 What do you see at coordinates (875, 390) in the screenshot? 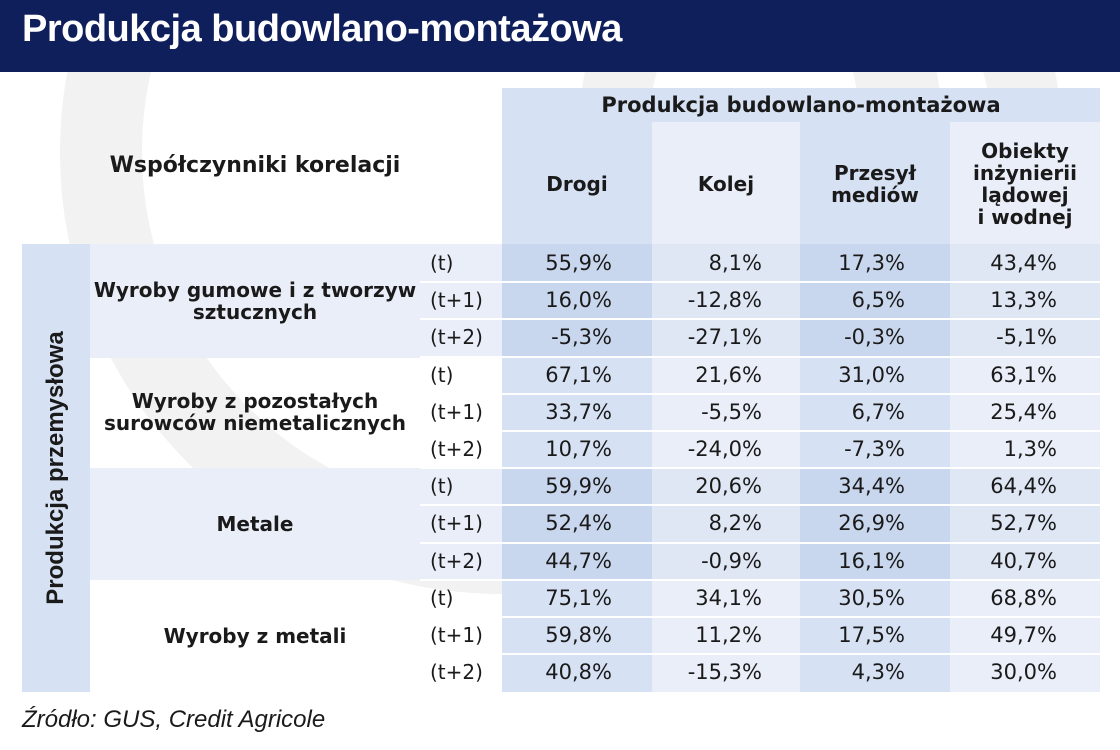
I see `column-band-przesyl` at bounding box center [875, 390].